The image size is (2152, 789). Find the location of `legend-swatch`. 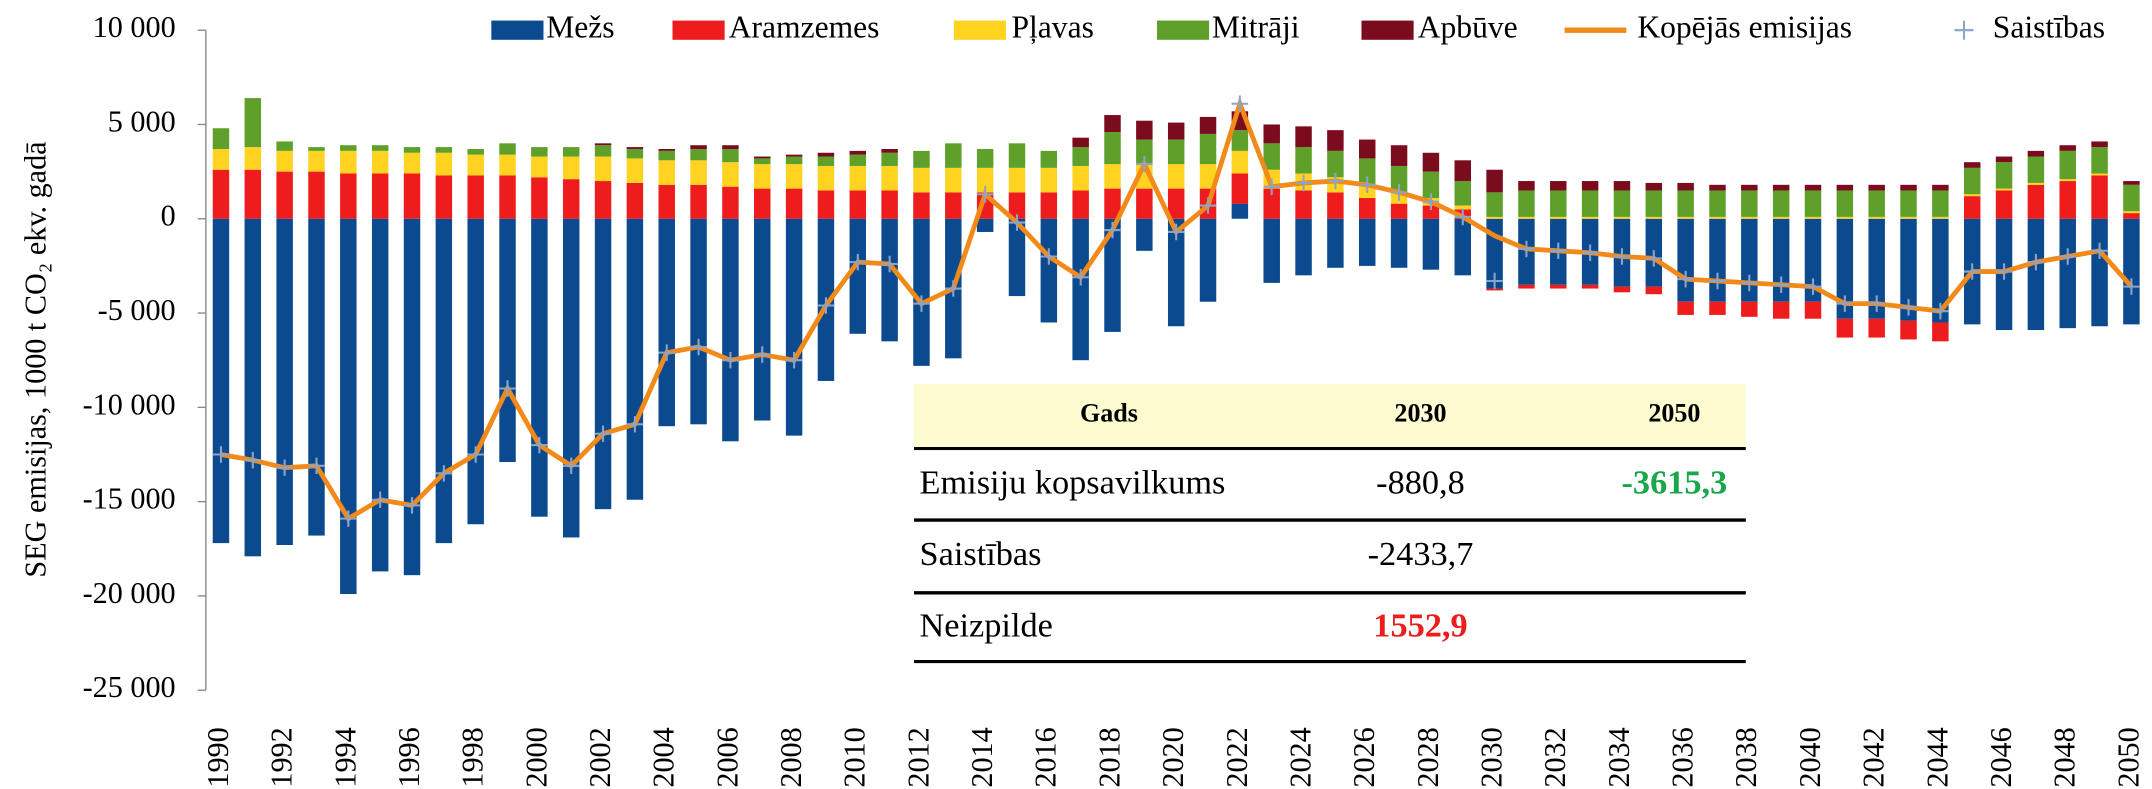

legend-swatch is located at coordinates (1964, 30).